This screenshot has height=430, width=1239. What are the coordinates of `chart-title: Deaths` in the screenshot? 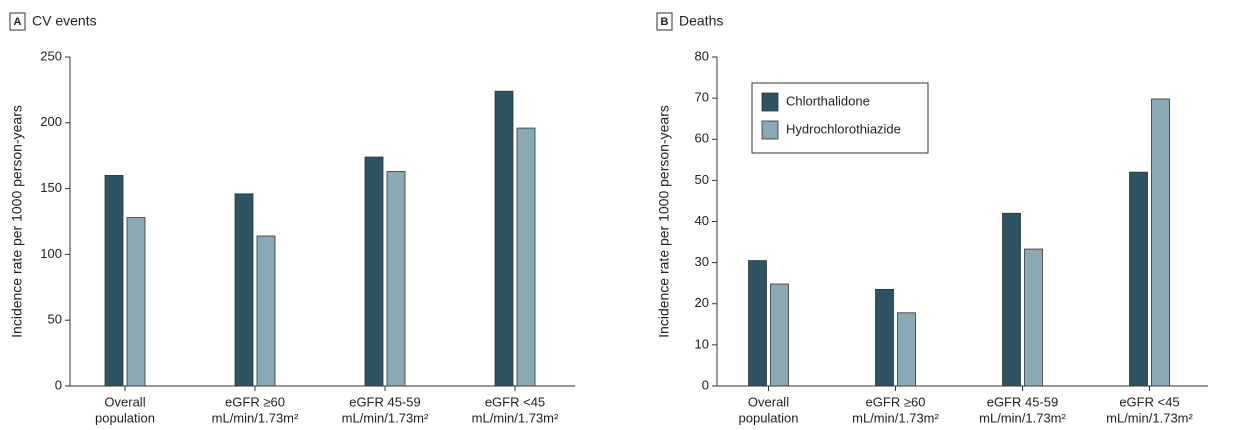 It's located at (701, 21).